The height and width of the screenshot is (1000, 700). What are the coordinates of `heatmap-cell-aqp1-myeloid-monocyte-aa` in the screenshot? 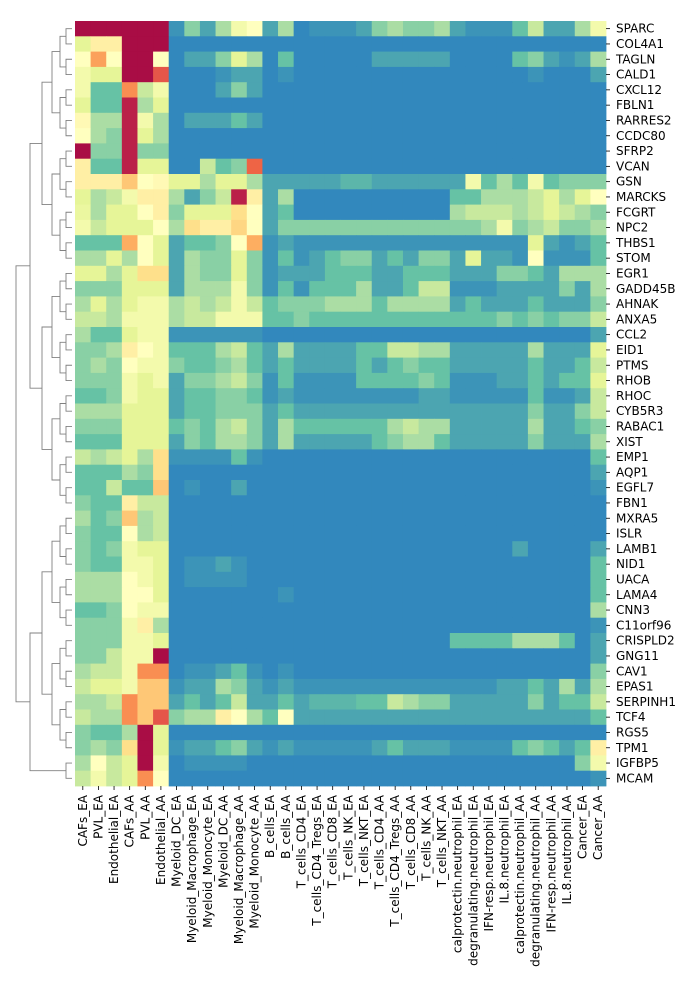 It's located at (254, 472).